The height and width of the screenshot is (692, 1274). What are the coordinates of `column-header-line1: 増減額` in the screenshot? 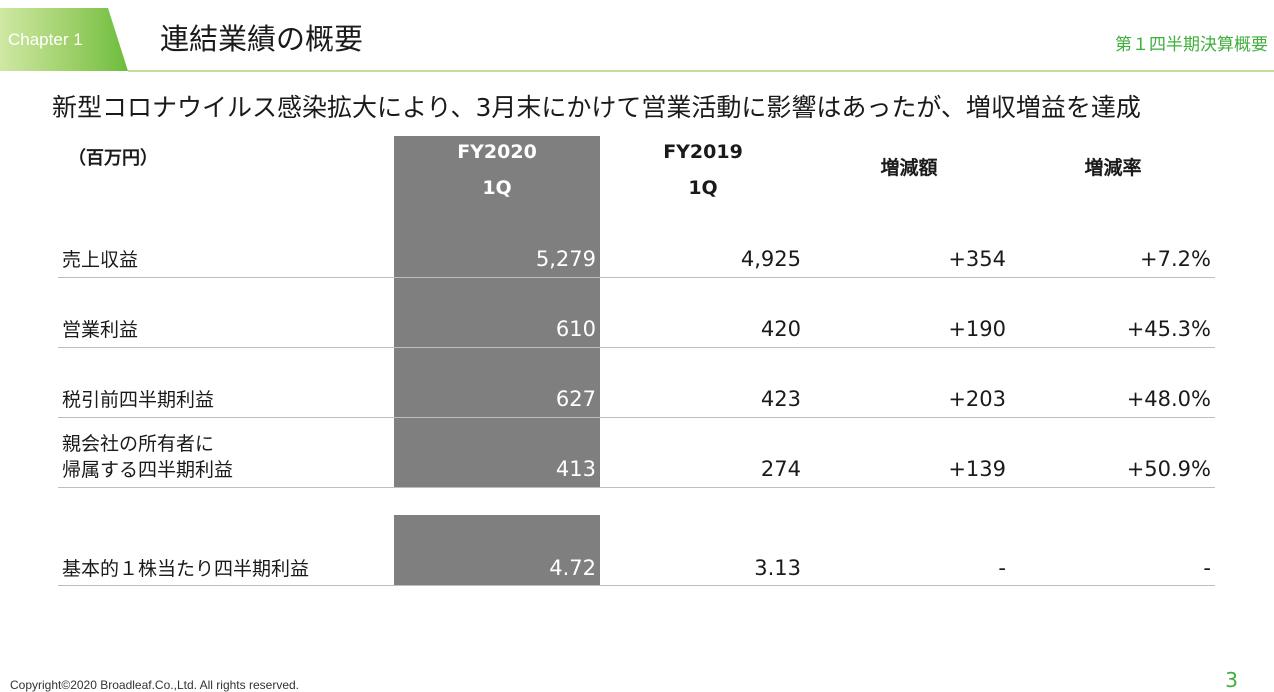 It's located at (909, 168).